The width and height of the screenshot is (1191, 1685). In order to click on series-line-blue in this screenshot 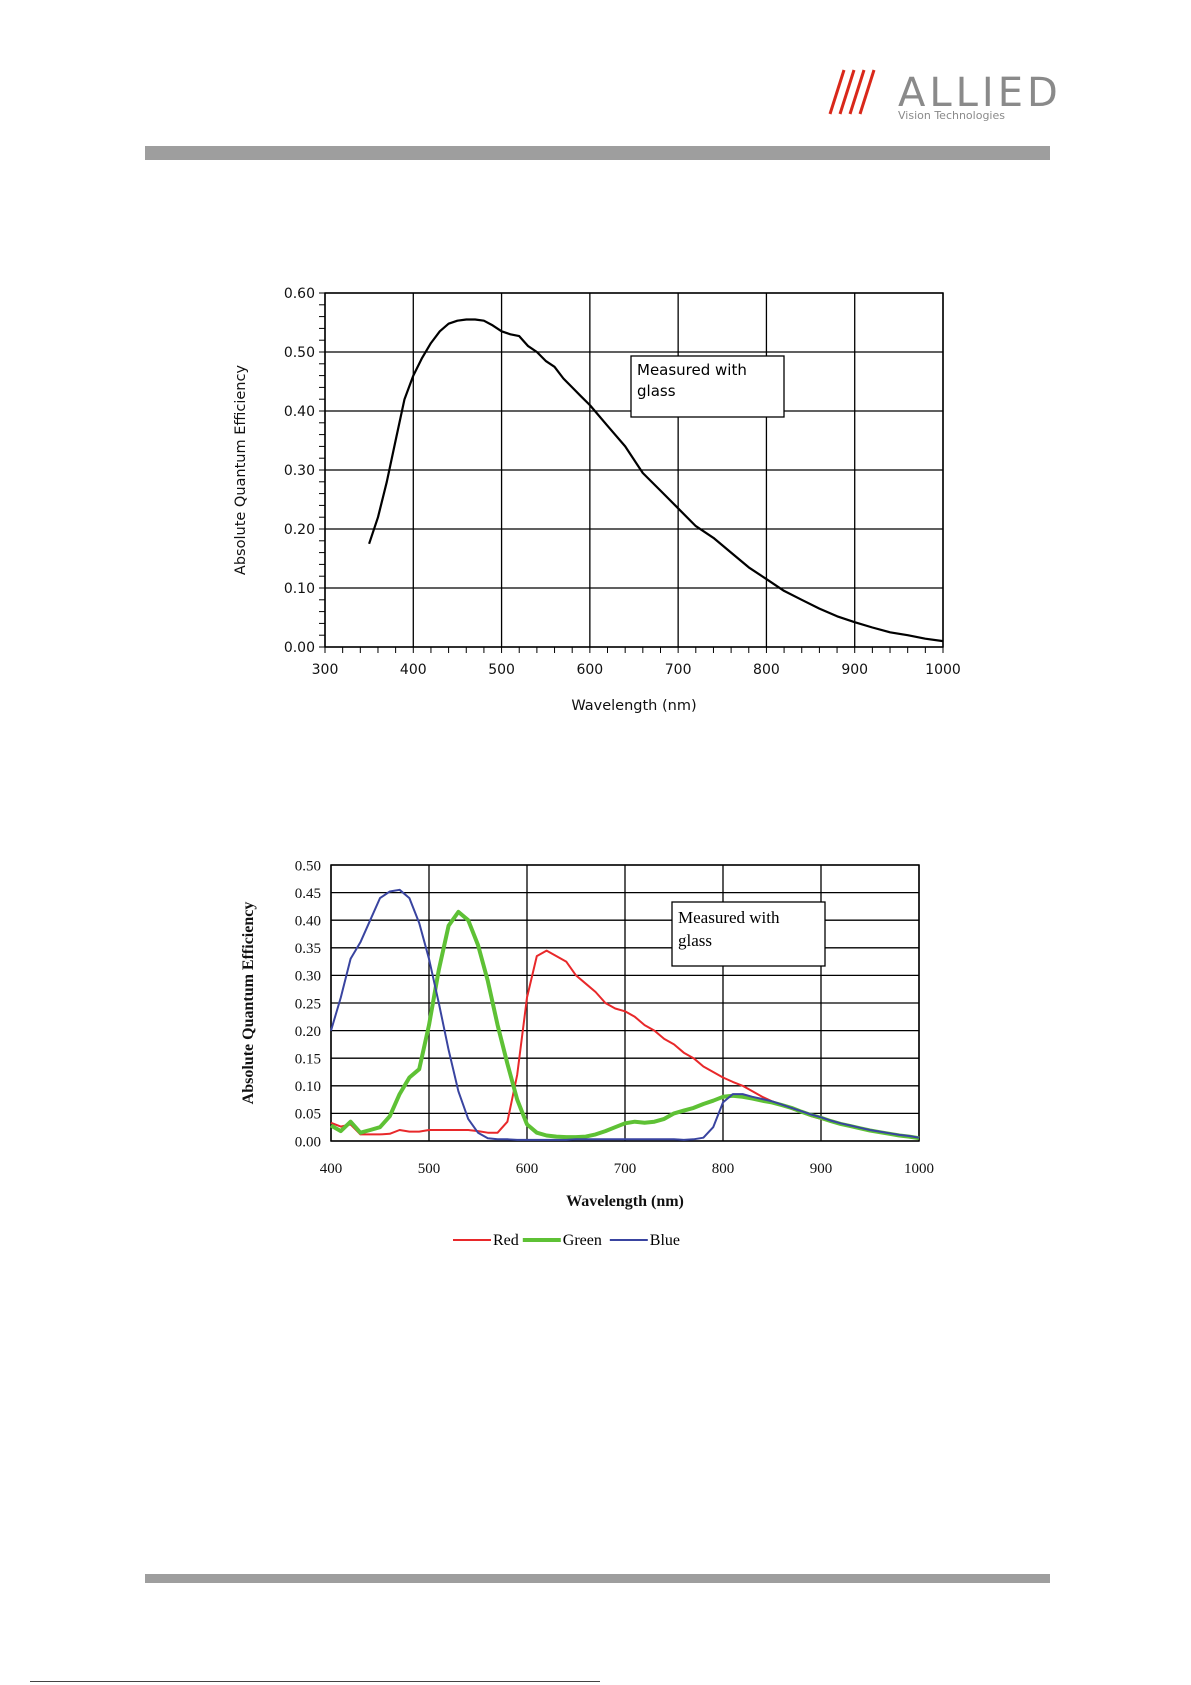, I will do `click(625, 1014)`.